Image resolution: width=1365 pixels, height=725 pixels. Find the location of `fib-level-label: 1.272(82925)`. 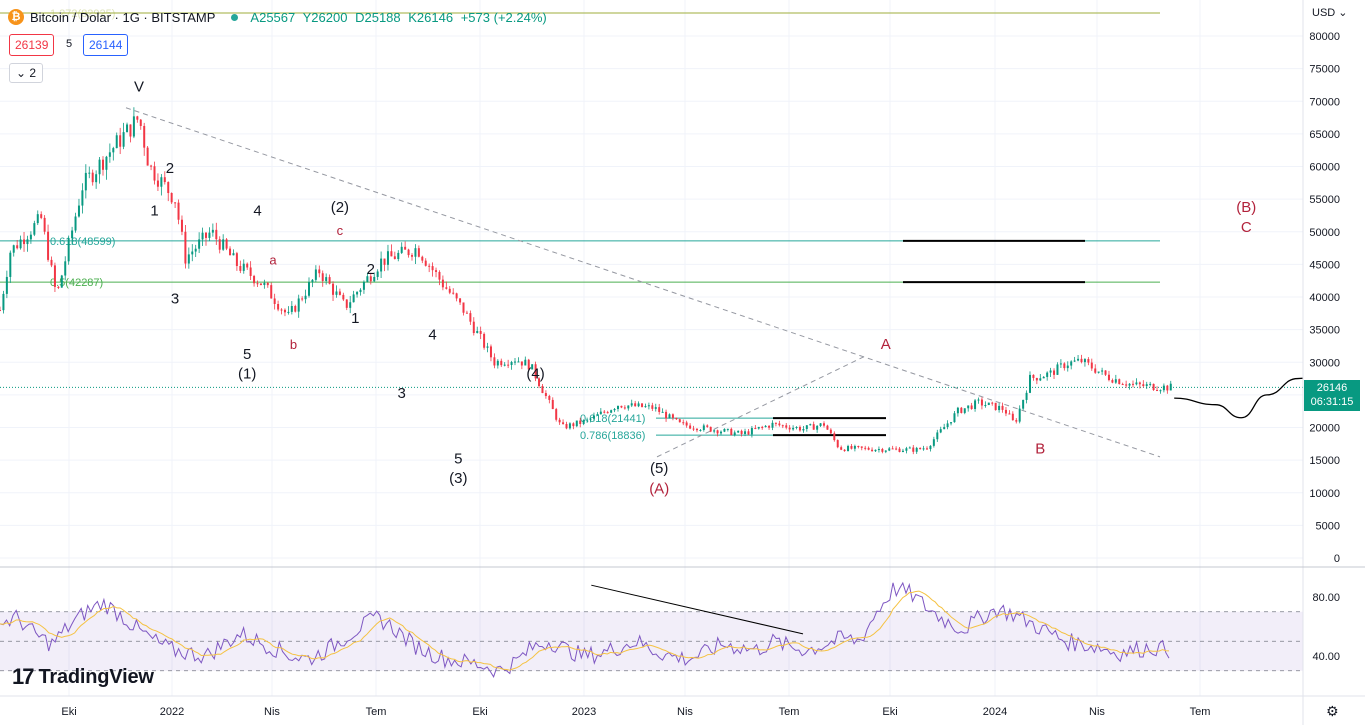

fib-level-label: 1.272(82925) is located at coordinates (82, 14).